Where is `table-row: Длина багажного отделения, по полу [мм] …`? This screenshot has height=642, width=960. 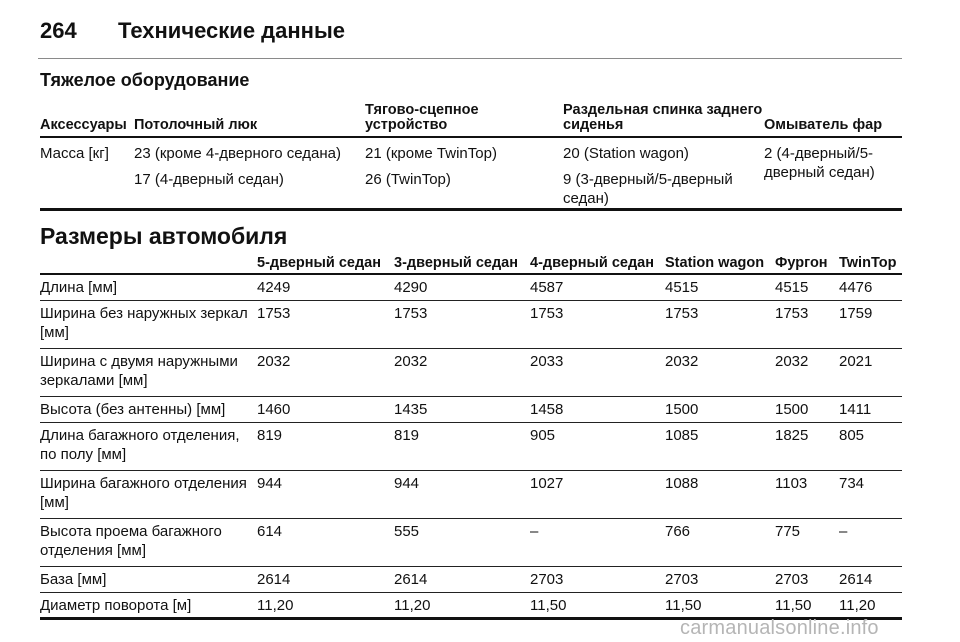 table-row: Длина багажного отделения, по полу [мм] … is located at coordinates (471, 446).